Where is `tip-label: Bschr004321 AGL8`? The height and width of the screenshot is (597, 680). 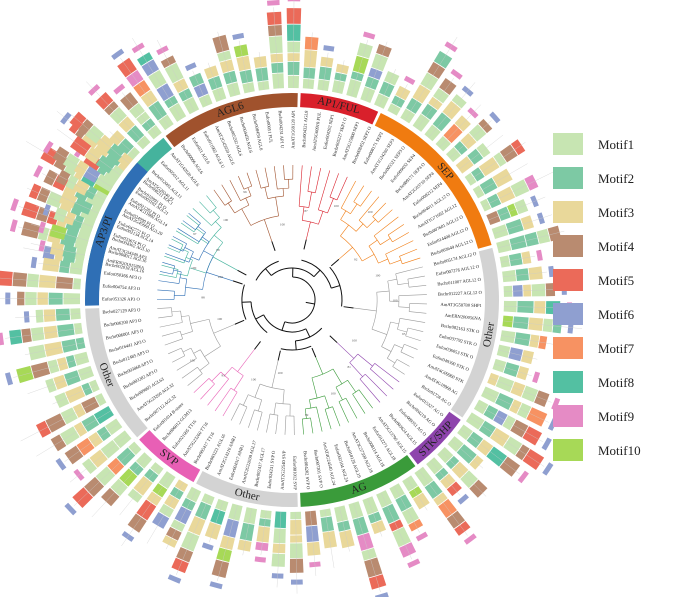 tip-label: Bschr004321 AGL8 is located at coordinates (305, 129).